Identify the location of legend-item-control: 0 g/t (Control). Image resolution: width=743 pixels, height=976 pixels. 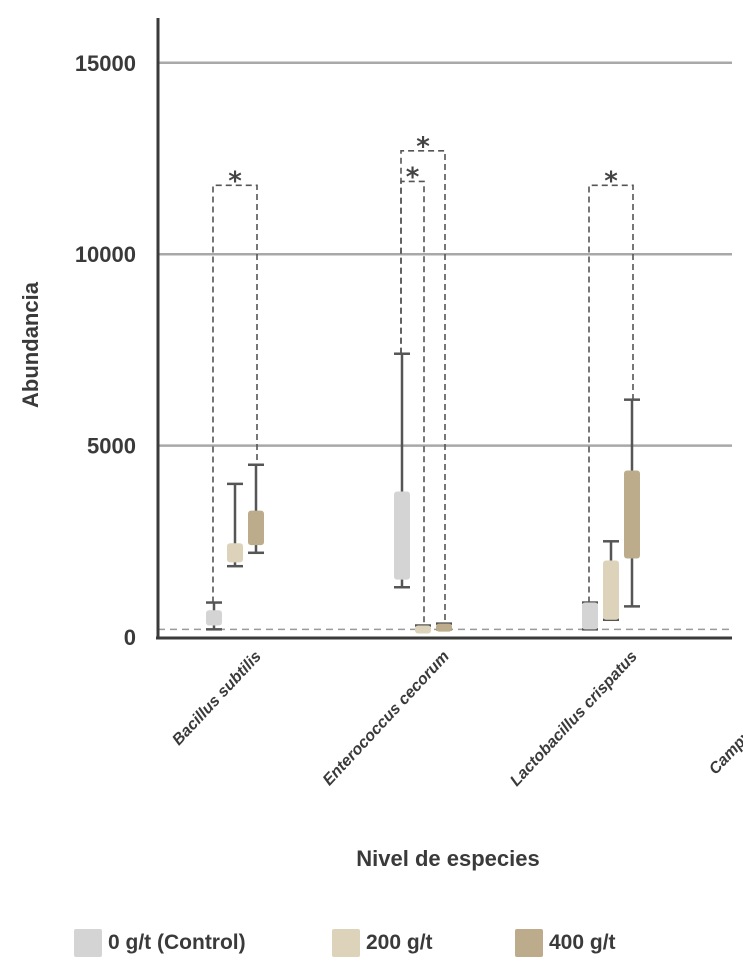
(160, 943).